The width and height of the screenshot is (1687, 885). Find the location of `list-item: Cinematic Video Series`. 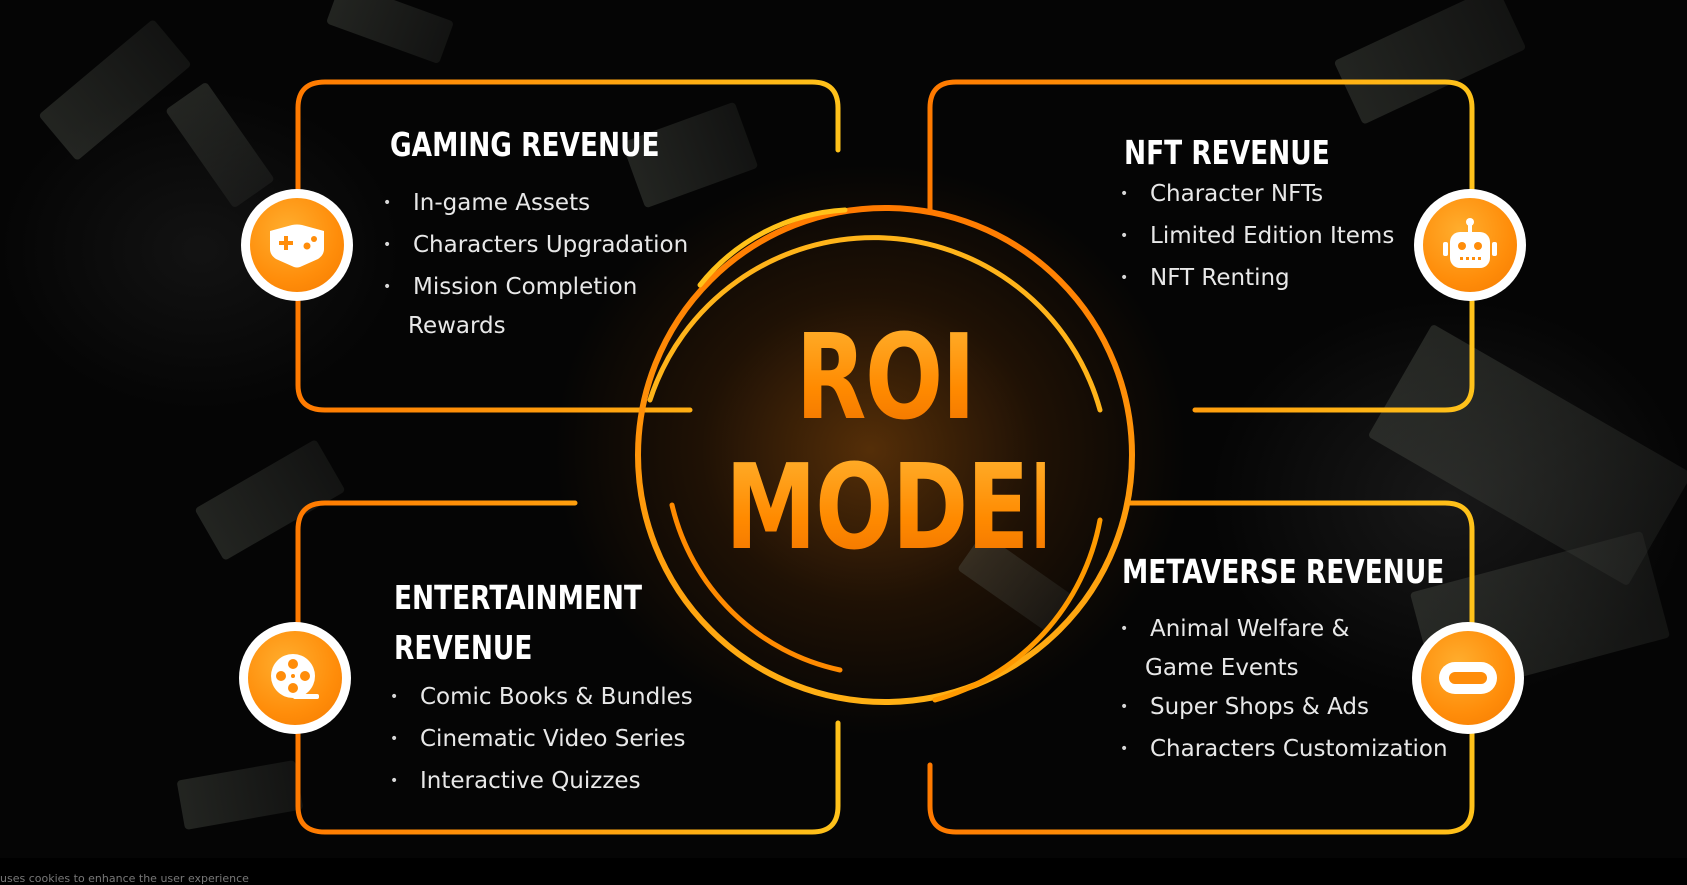

list-item: Cinematic Video Series is located at coordinates (541, 739).